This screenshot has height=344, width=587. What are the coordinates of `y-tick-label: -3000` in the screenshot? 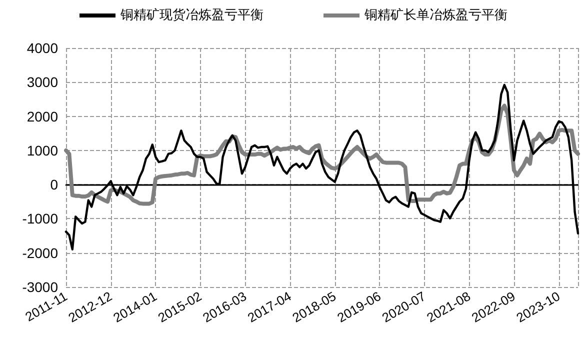 It's located at (40, 287).